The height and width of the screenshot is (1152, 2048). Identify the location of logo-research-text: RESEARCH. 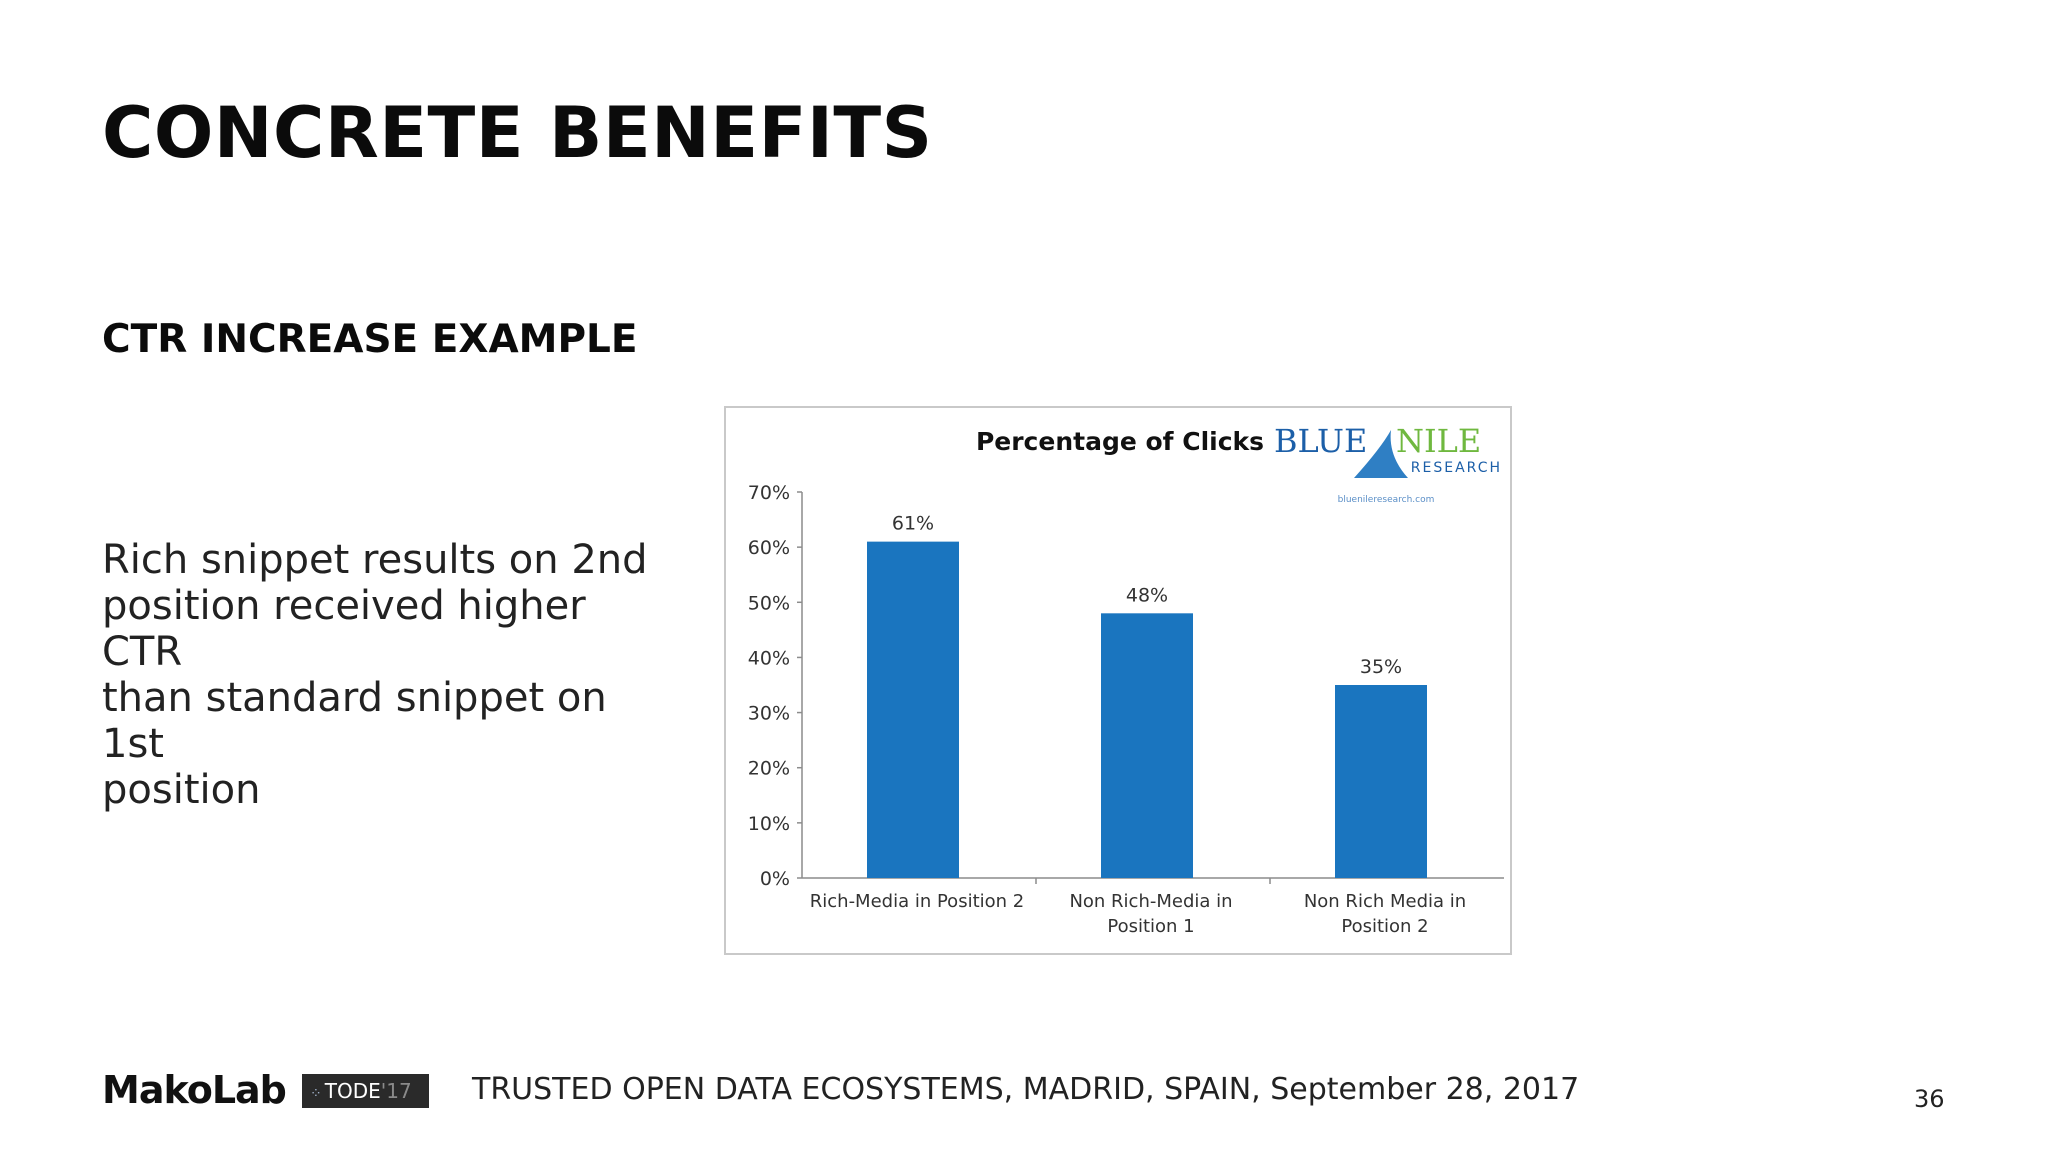
(1456, 468).